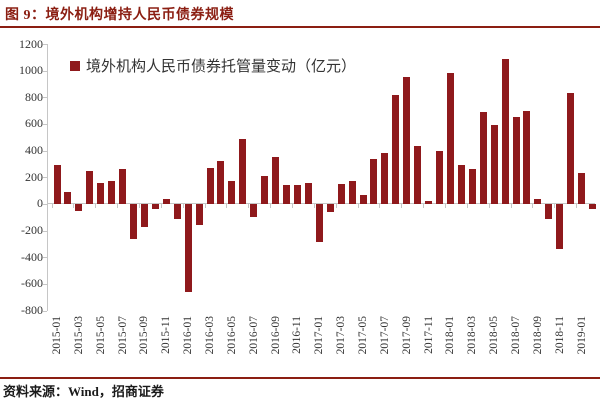 This screenshot has height=401, width=600. I want to click on x-axis-label: 2017-09, so click(406, 335).